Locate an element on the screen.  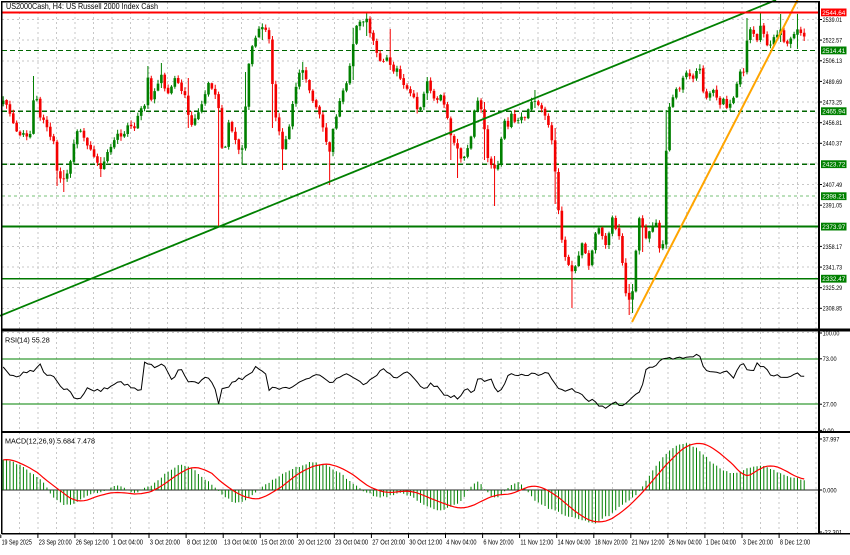
svg-text: 37.997 is located at coordinates (831, 439).